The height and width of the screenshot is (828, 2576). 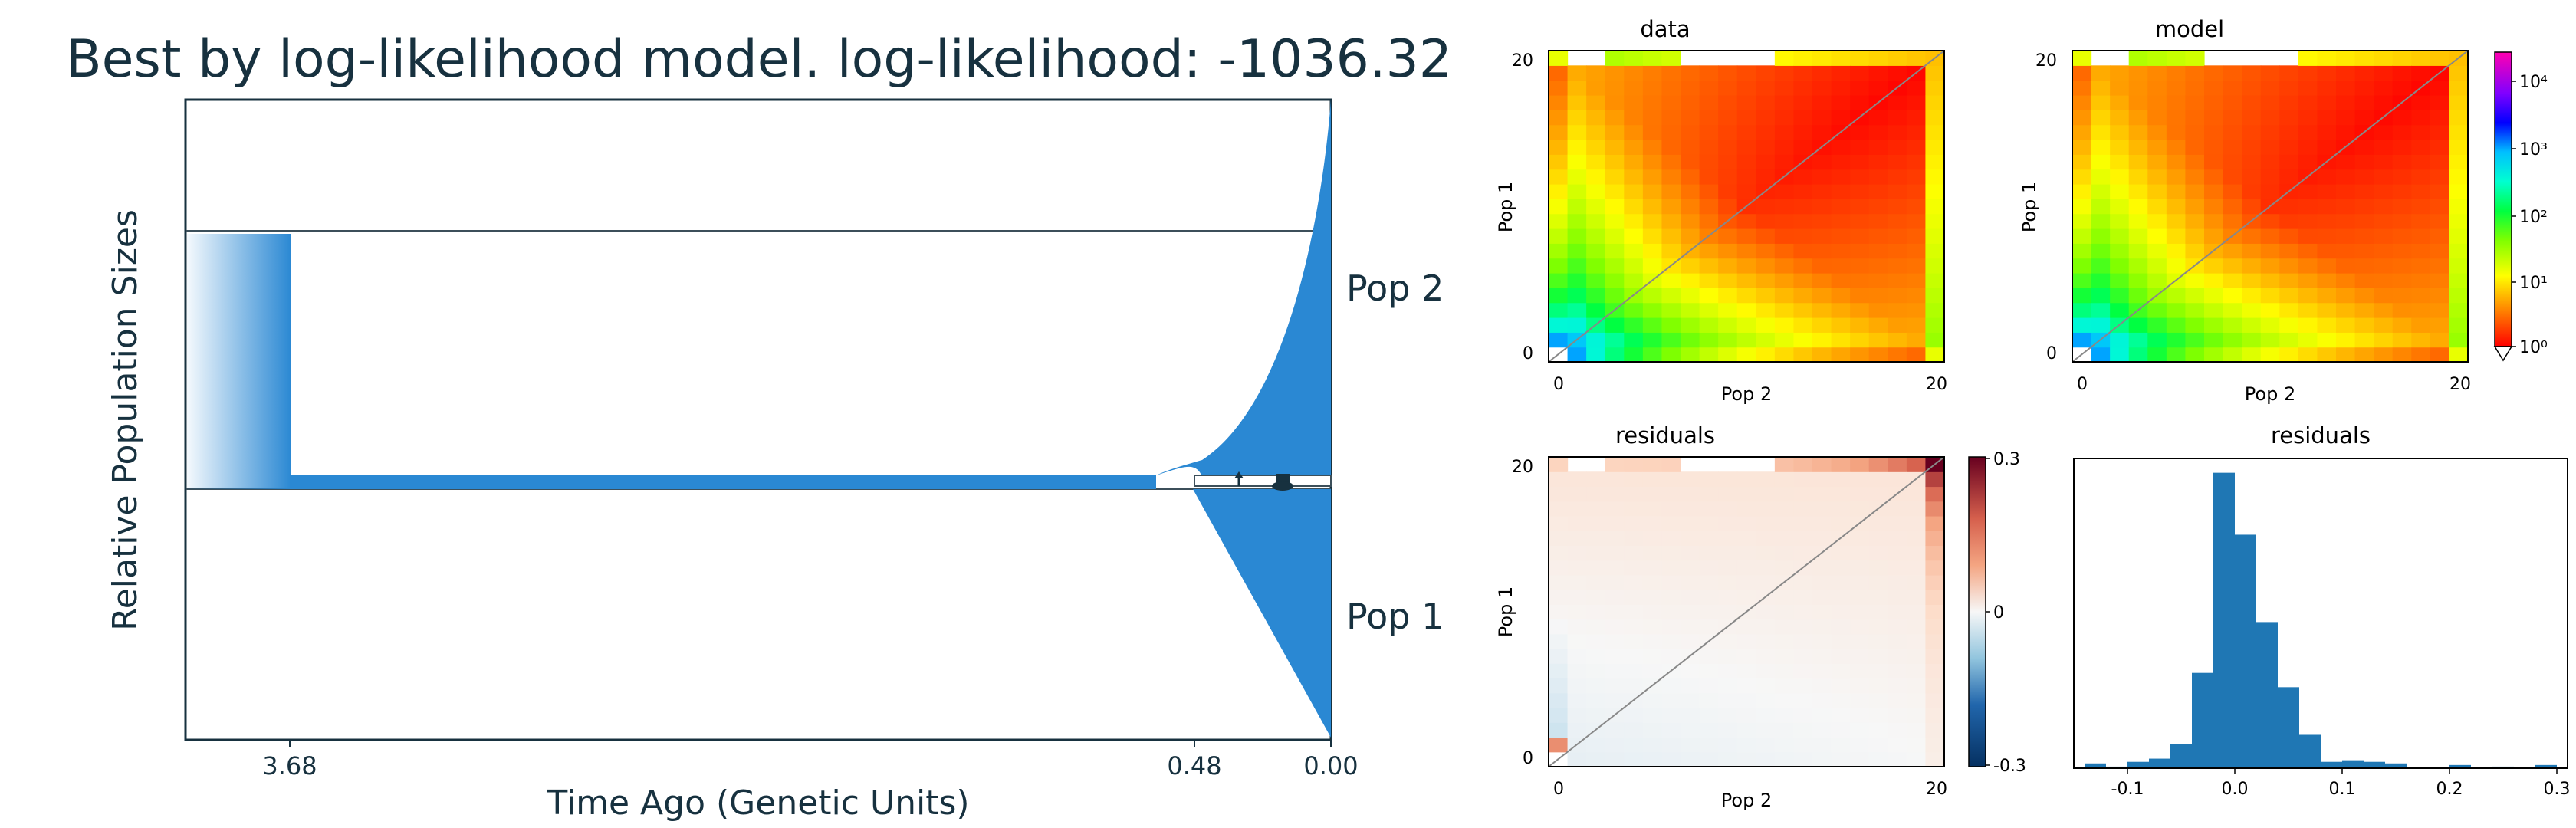 I want to click on pop1-label: Pop 1, so click(x=1395, y=617).